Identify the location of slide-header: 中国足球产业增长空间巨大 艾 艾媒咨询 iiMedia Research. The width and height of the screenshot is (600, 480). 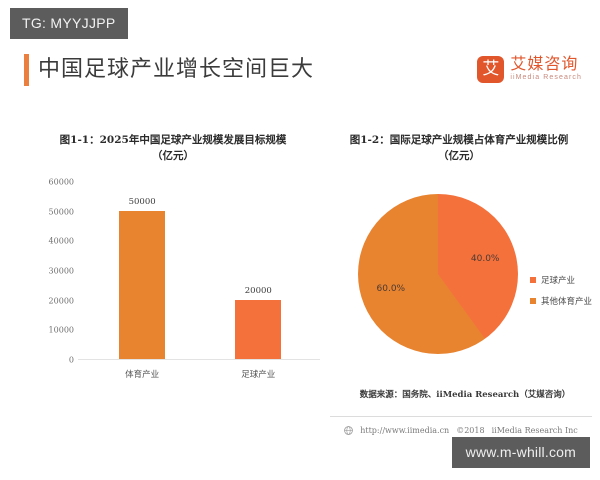
(300, 76).